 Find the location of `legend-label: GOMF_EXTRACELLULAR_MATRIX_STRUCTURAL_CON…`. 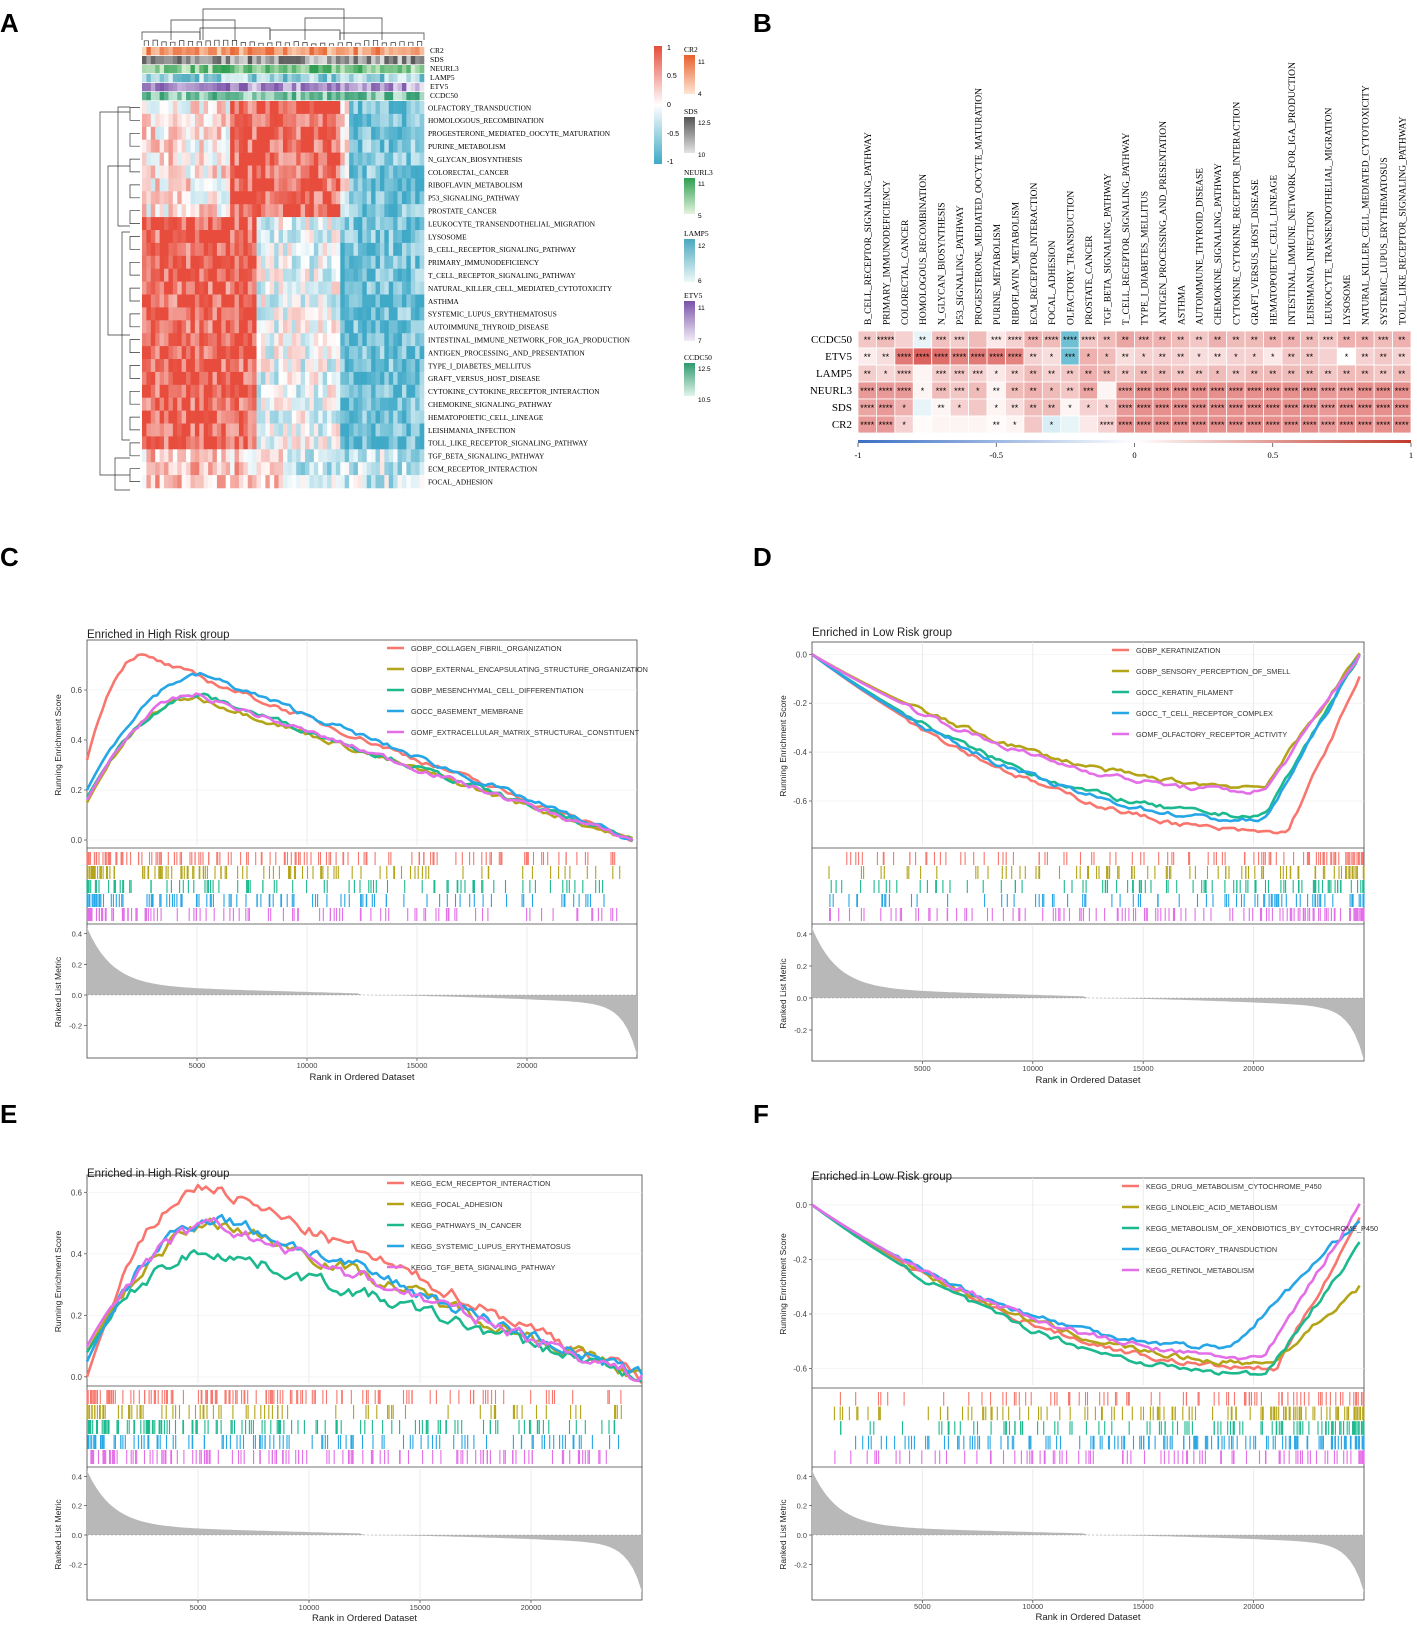

legend-label: GOMF_EXTRACELLULAR_MATRIX_STRUCTURAL_CON… is located at coordinates (525, 732).